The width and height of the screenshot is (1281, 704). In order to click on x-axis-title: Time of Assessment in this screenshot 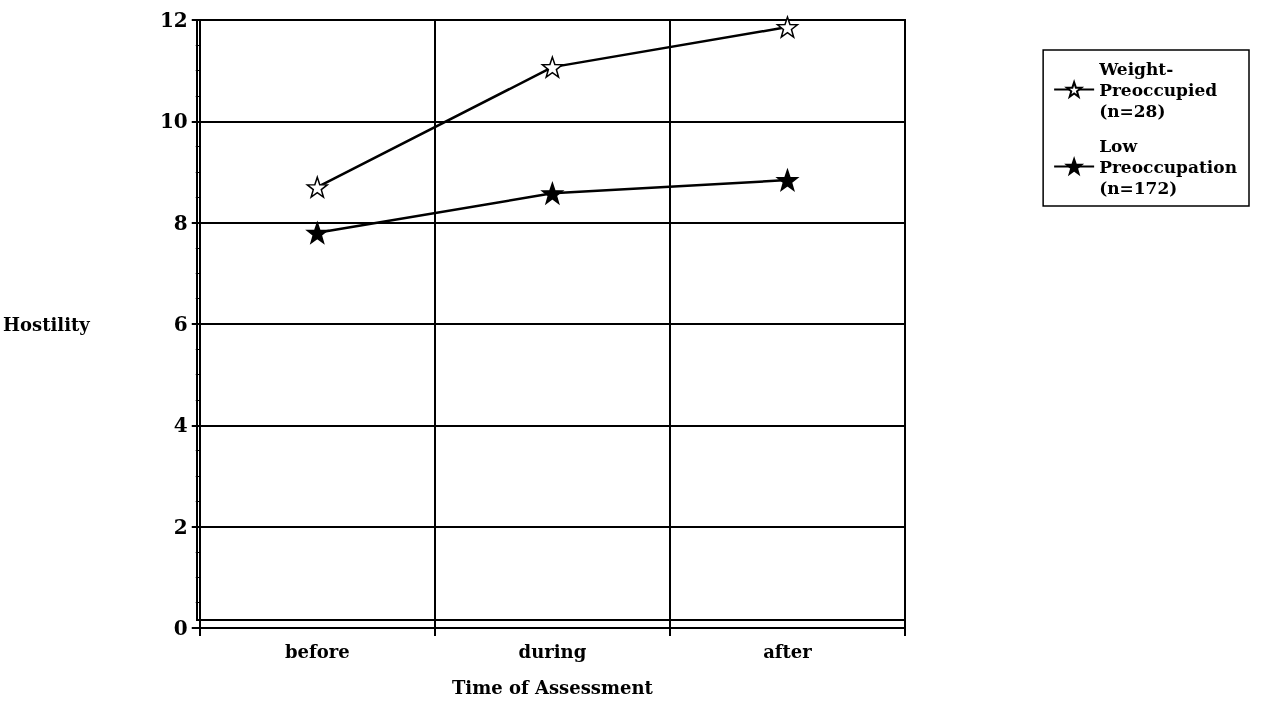, I will do `click(552, 687)`.